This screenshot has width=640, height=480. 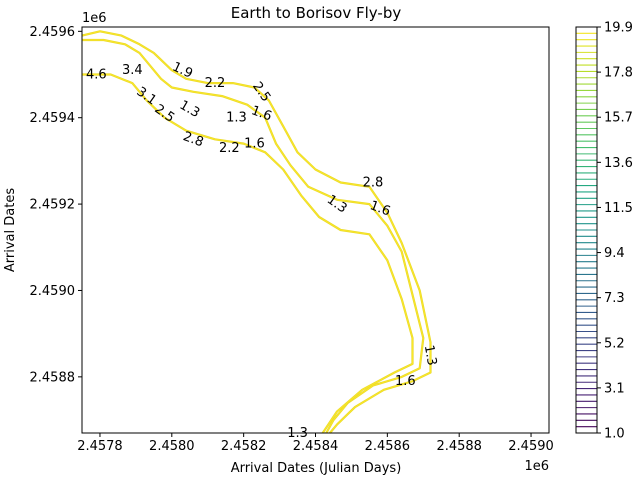 I want to click on x-tick-label-0: 2.4578, so click(x=100, y=446).